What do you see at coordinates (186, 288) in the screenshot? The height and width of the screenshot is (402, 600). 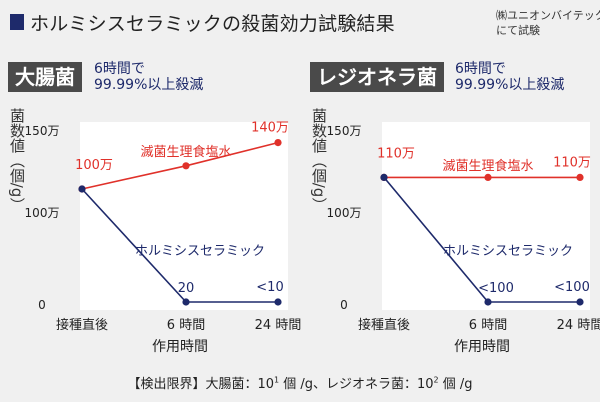 I see `ecoli-ceramic-data-label: 20` at bounding box center [186, 288].